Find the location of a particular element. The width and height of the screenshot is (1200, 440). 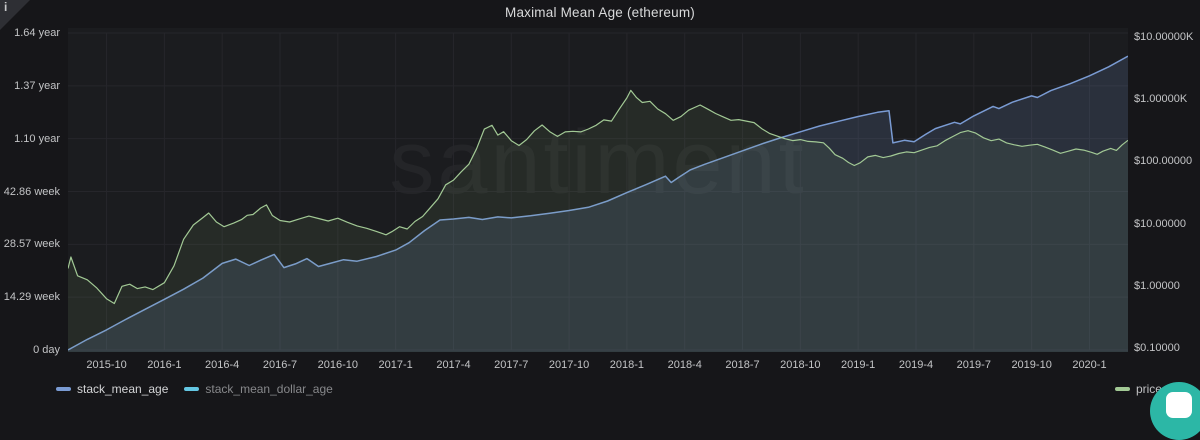

y-axis-left-label: 1.10 year is located at coordinates (37, 138).